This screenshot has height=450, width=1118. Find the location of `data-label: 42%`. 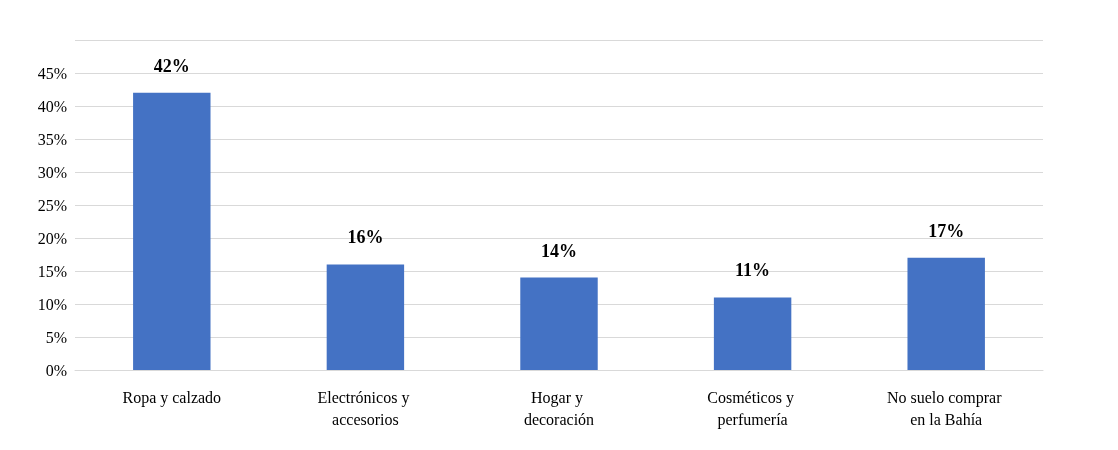

data-label: 42% is located at coordinates (171, 65).